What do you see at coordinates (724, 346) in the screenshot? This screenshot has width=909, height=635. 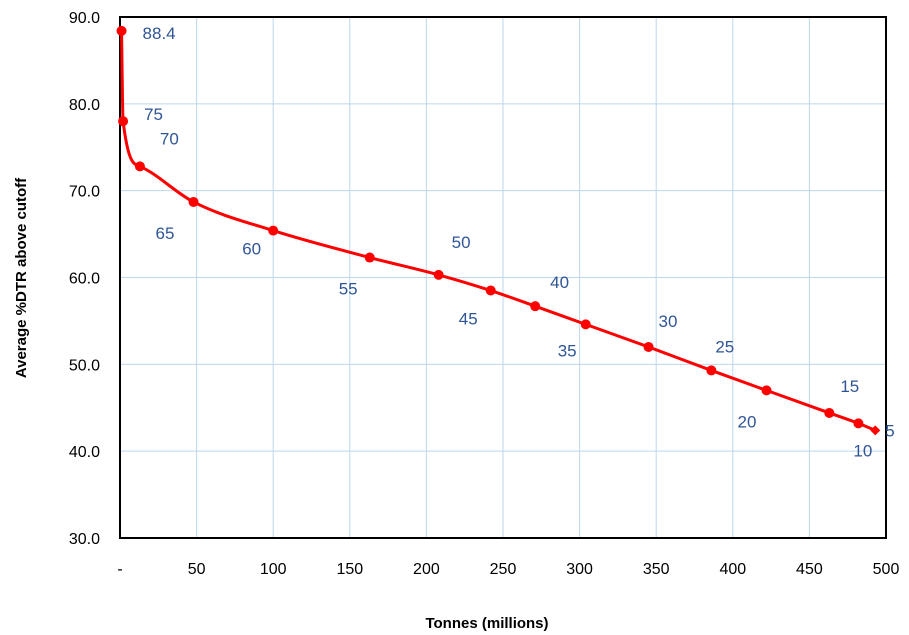 I see `data-label: 25` at bounding box center [724, 346].